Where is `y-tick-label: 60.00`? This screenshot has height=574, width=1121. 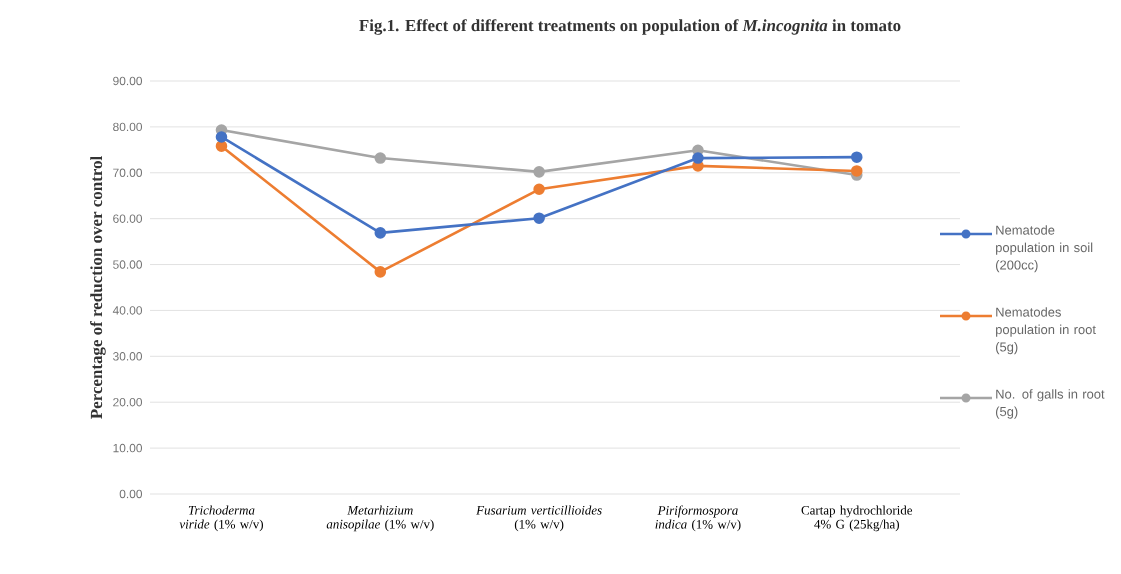
y-tick-label: 60.00 is located at coordinates (128, 218).